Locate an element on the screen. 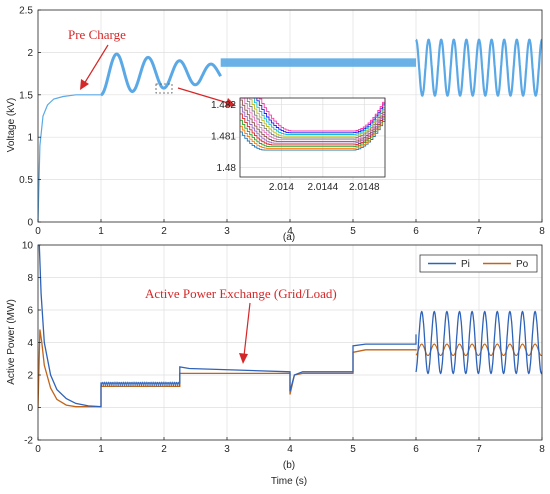 This screenshot has height=494, width=550. voltage-ripple-band is located at coordinates (318, 62).